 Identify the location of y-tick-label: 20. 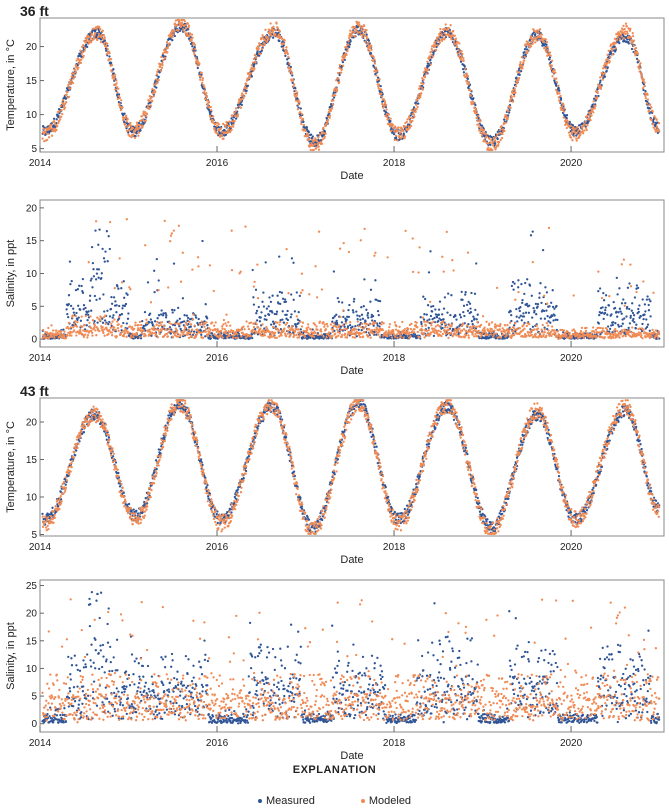
(32, 208).